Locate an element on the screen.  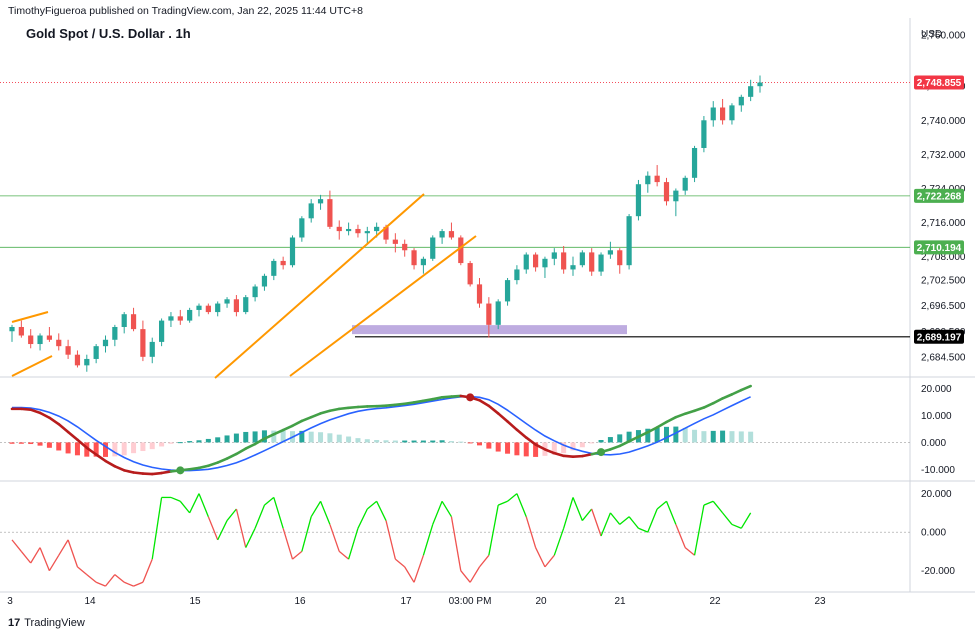
price-axis-tick: 2,716.000 is located at coordinates (943, 223).